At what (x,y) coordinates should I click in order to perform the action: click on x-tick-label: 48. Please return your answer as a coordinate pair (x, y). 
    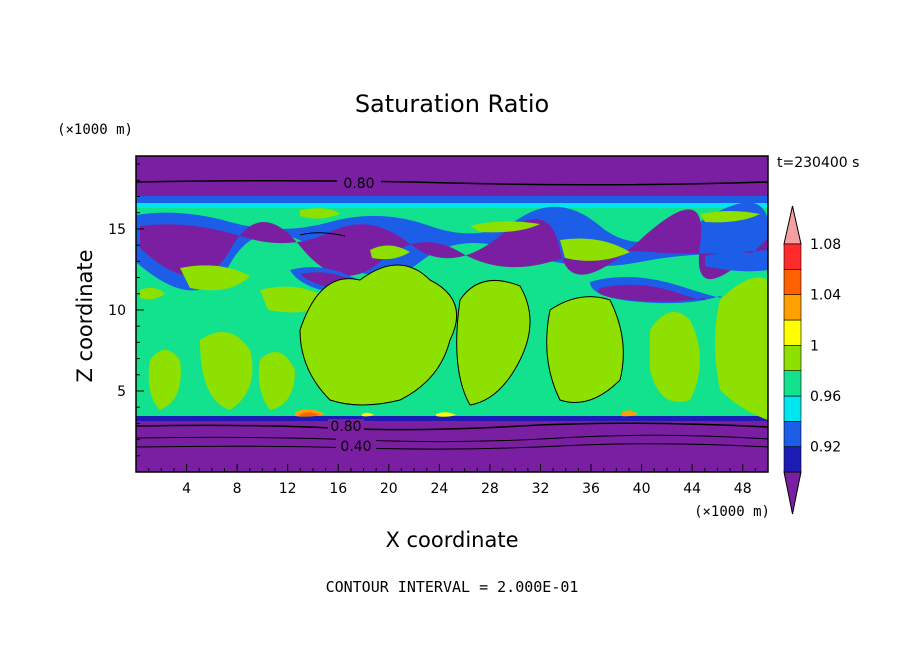
    Looking at the image, I should click on (743, 489).